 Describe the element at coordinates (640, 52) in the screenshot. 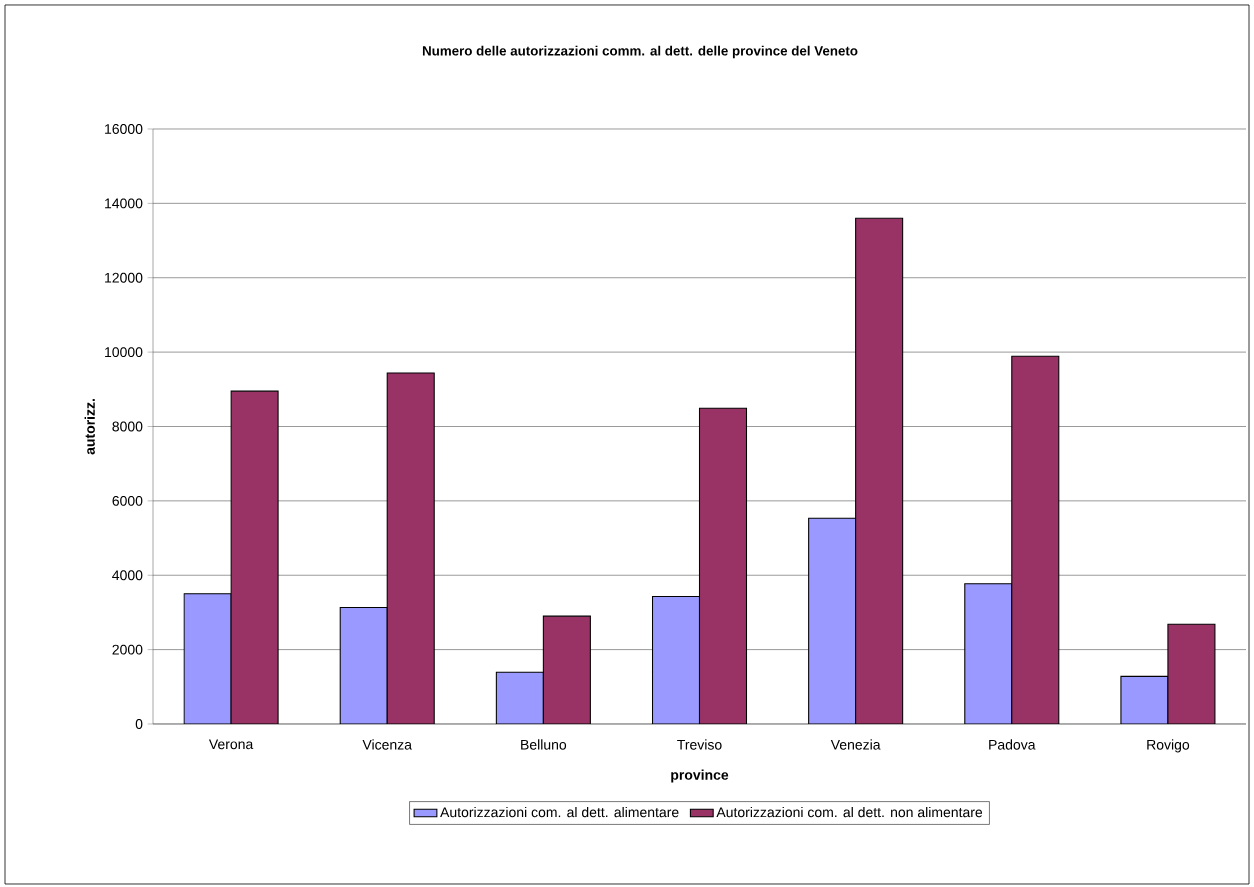

I see `chart-title: Numero delle autorizzazioni comm. al dett. delle province del Veneto` at that location.